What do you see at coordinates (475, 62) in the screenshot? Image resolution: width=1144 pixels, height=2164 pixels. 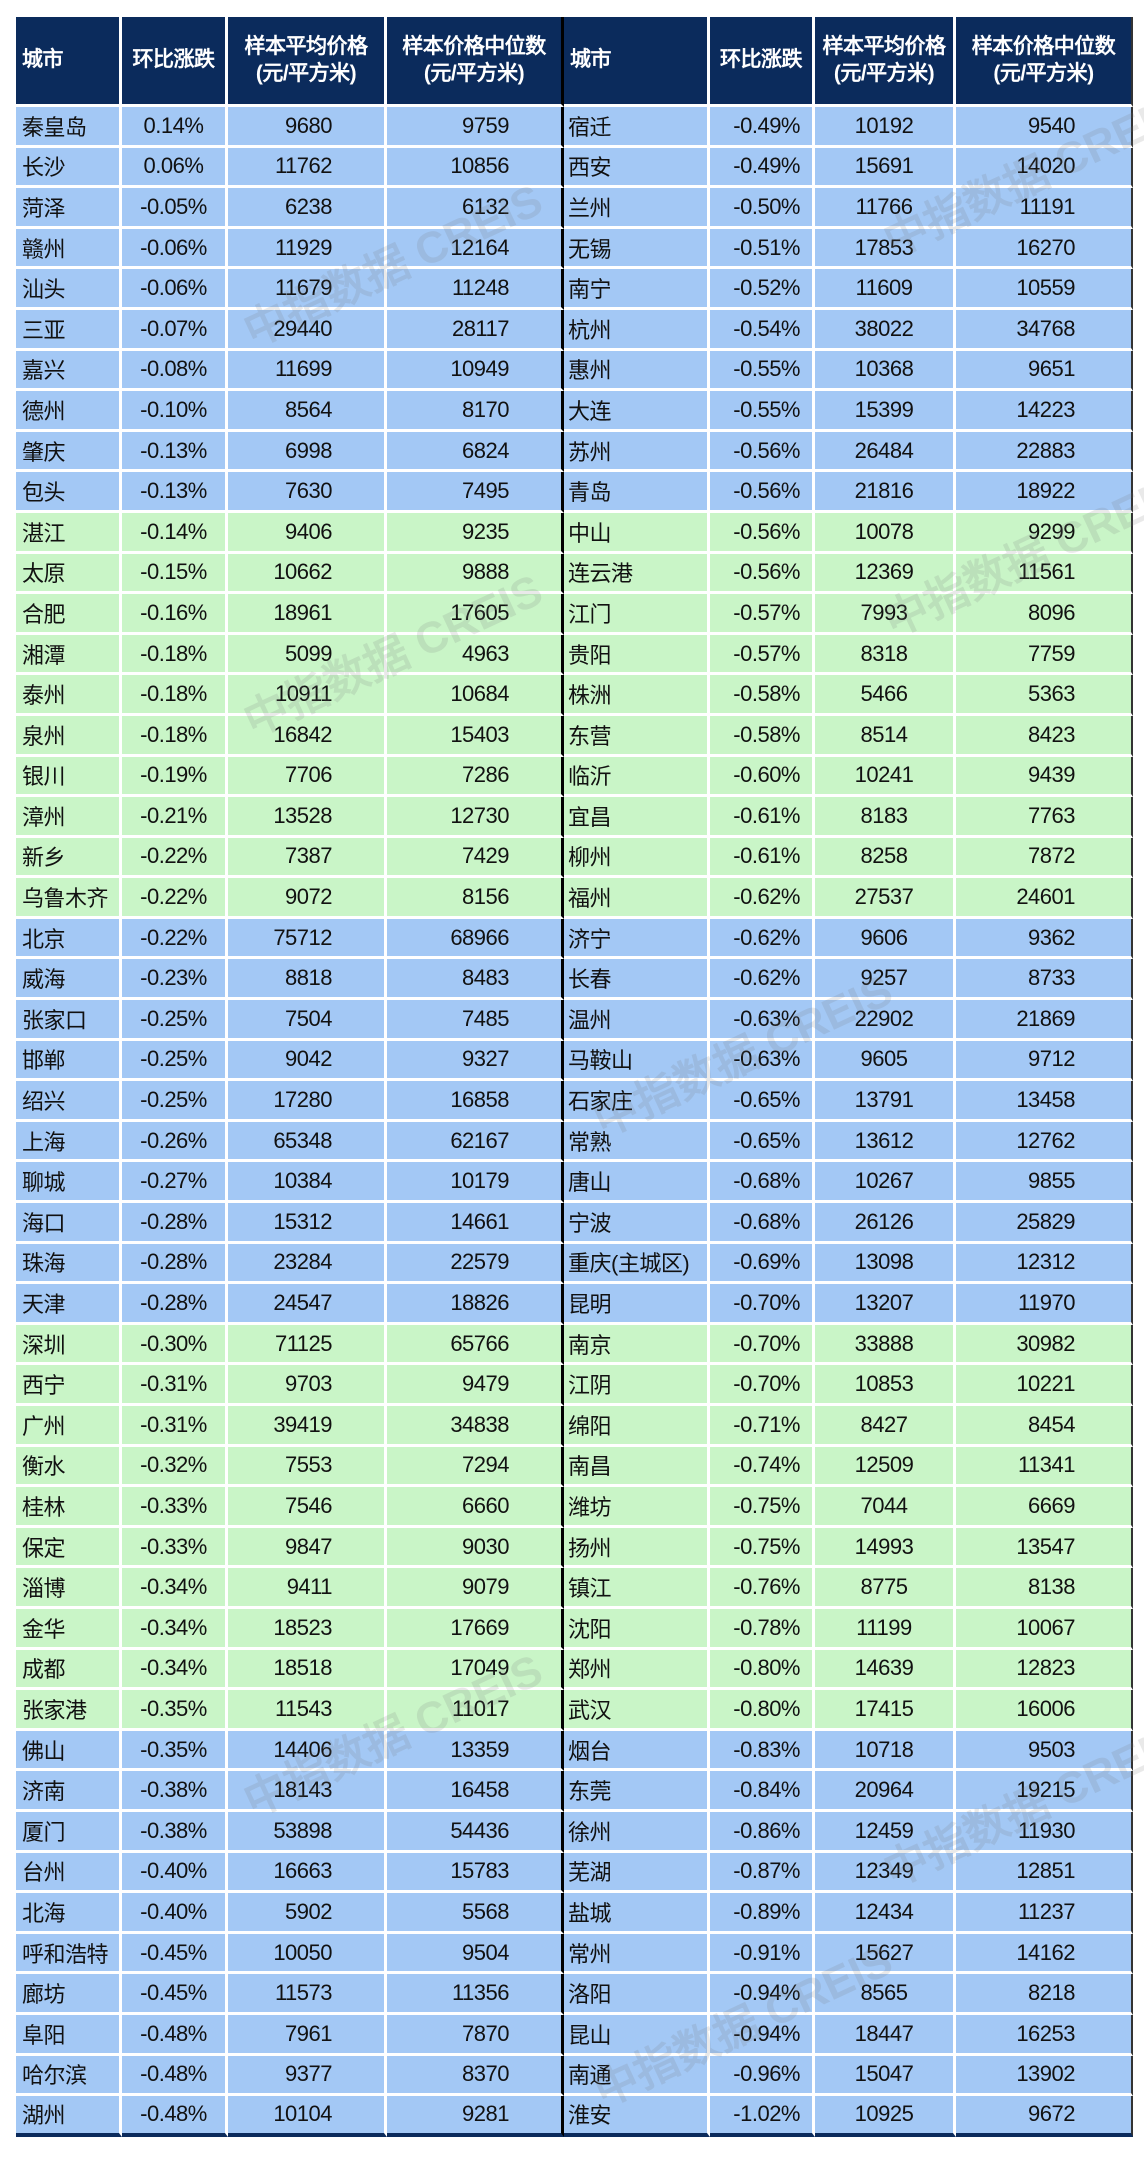 I see `header-median-price: 样本价格中位数 (元/平方米)` at bounding box center [475, 62].